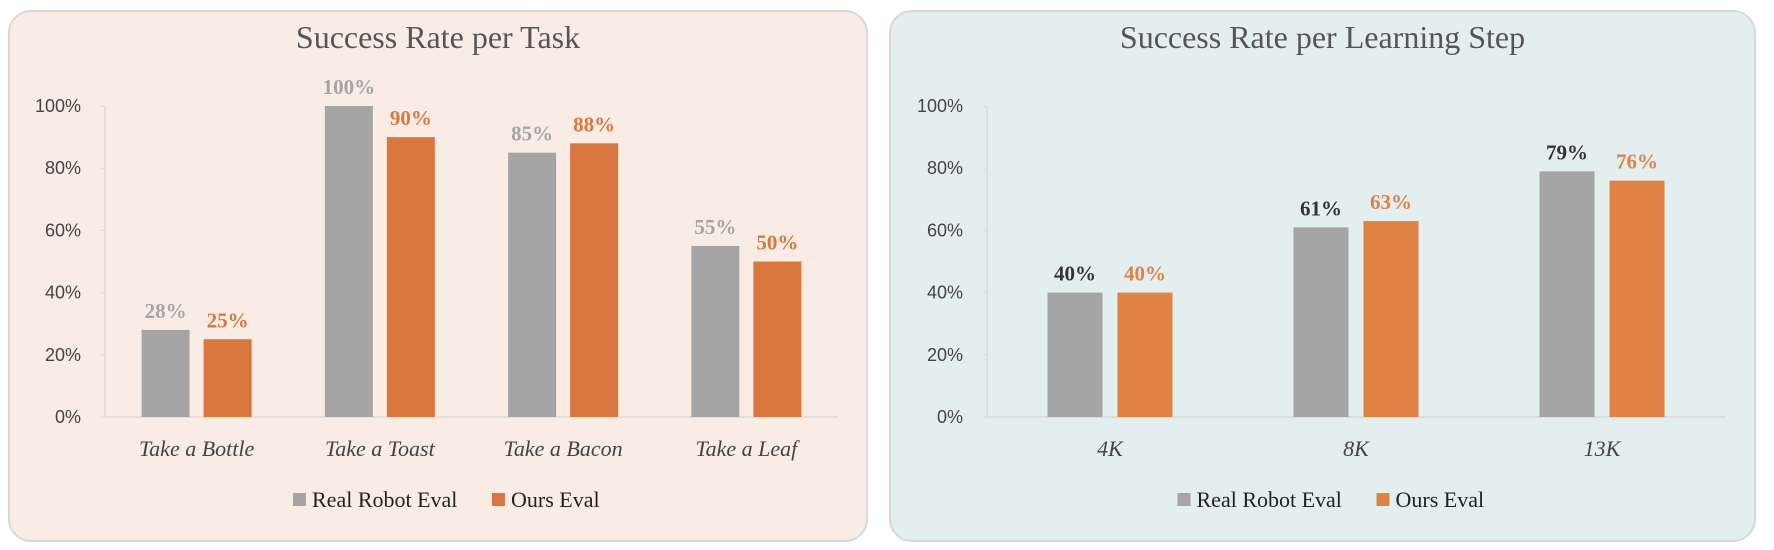 The width and height of the screenshot is (1774, 550). What do you see at coordinates (1567, 152) in the screenshot?
I see `data-label: 79%` at bounding box center [1567, 152].